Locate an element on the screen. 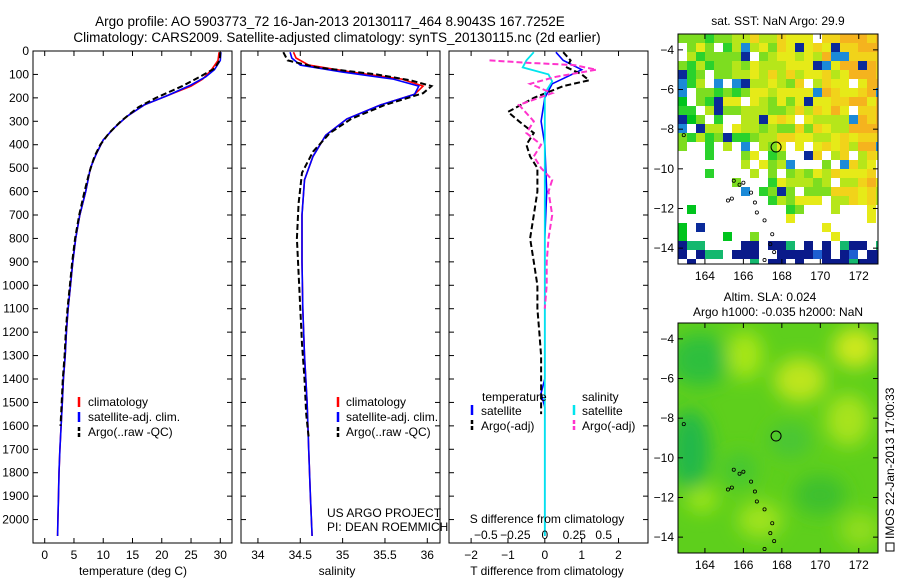 This screenshot has width=900, height=580. legend-header-temperature: temperature is located at coordinates (514, 397).